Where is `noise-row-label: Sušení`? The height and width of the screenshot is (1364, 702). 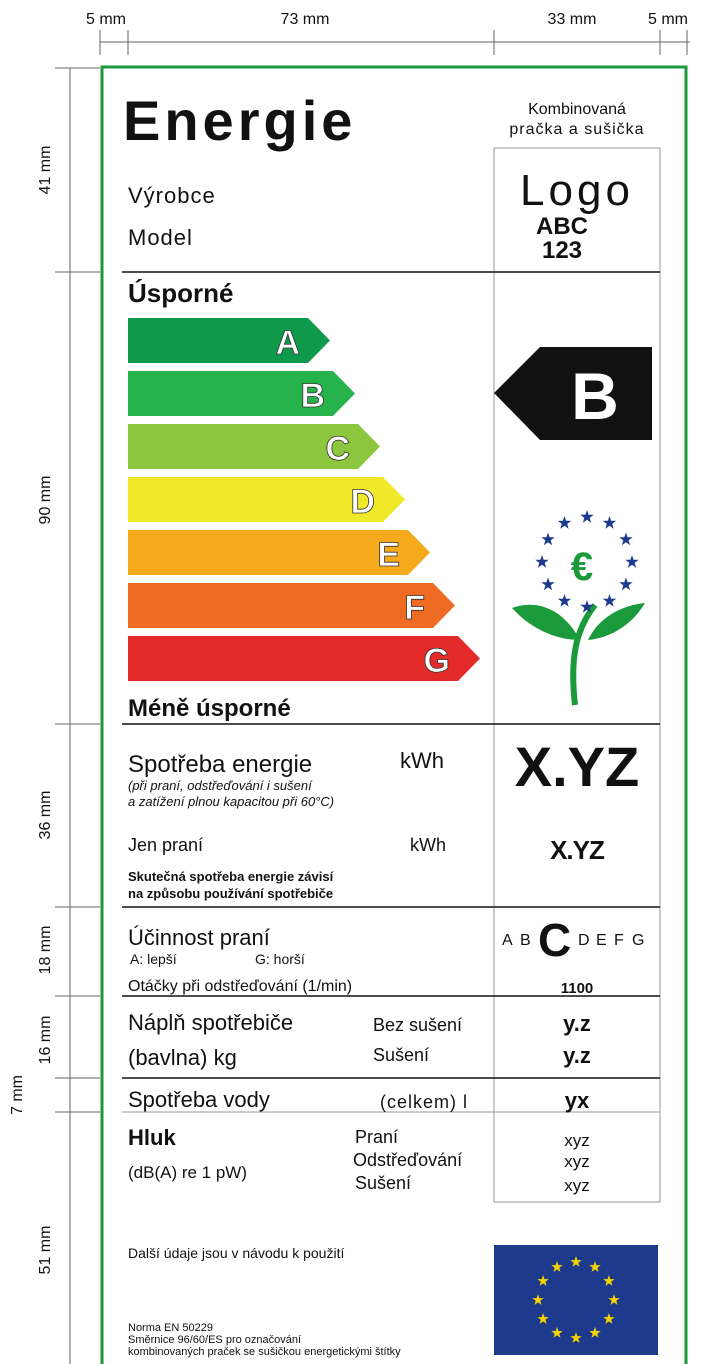
noise-row-label: Sušení is located at coordinates (383, 1183).